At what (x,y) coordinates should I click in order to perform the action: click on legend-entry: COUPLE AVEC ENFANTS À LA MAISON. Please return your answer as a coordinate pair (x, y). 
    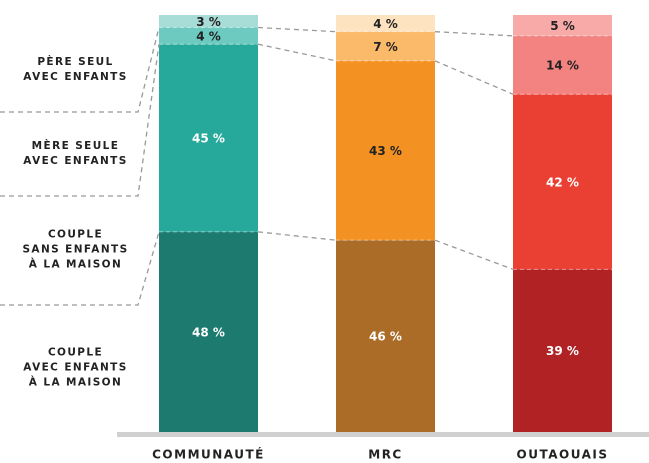
    Looking at the image, I should click on (75, 367).